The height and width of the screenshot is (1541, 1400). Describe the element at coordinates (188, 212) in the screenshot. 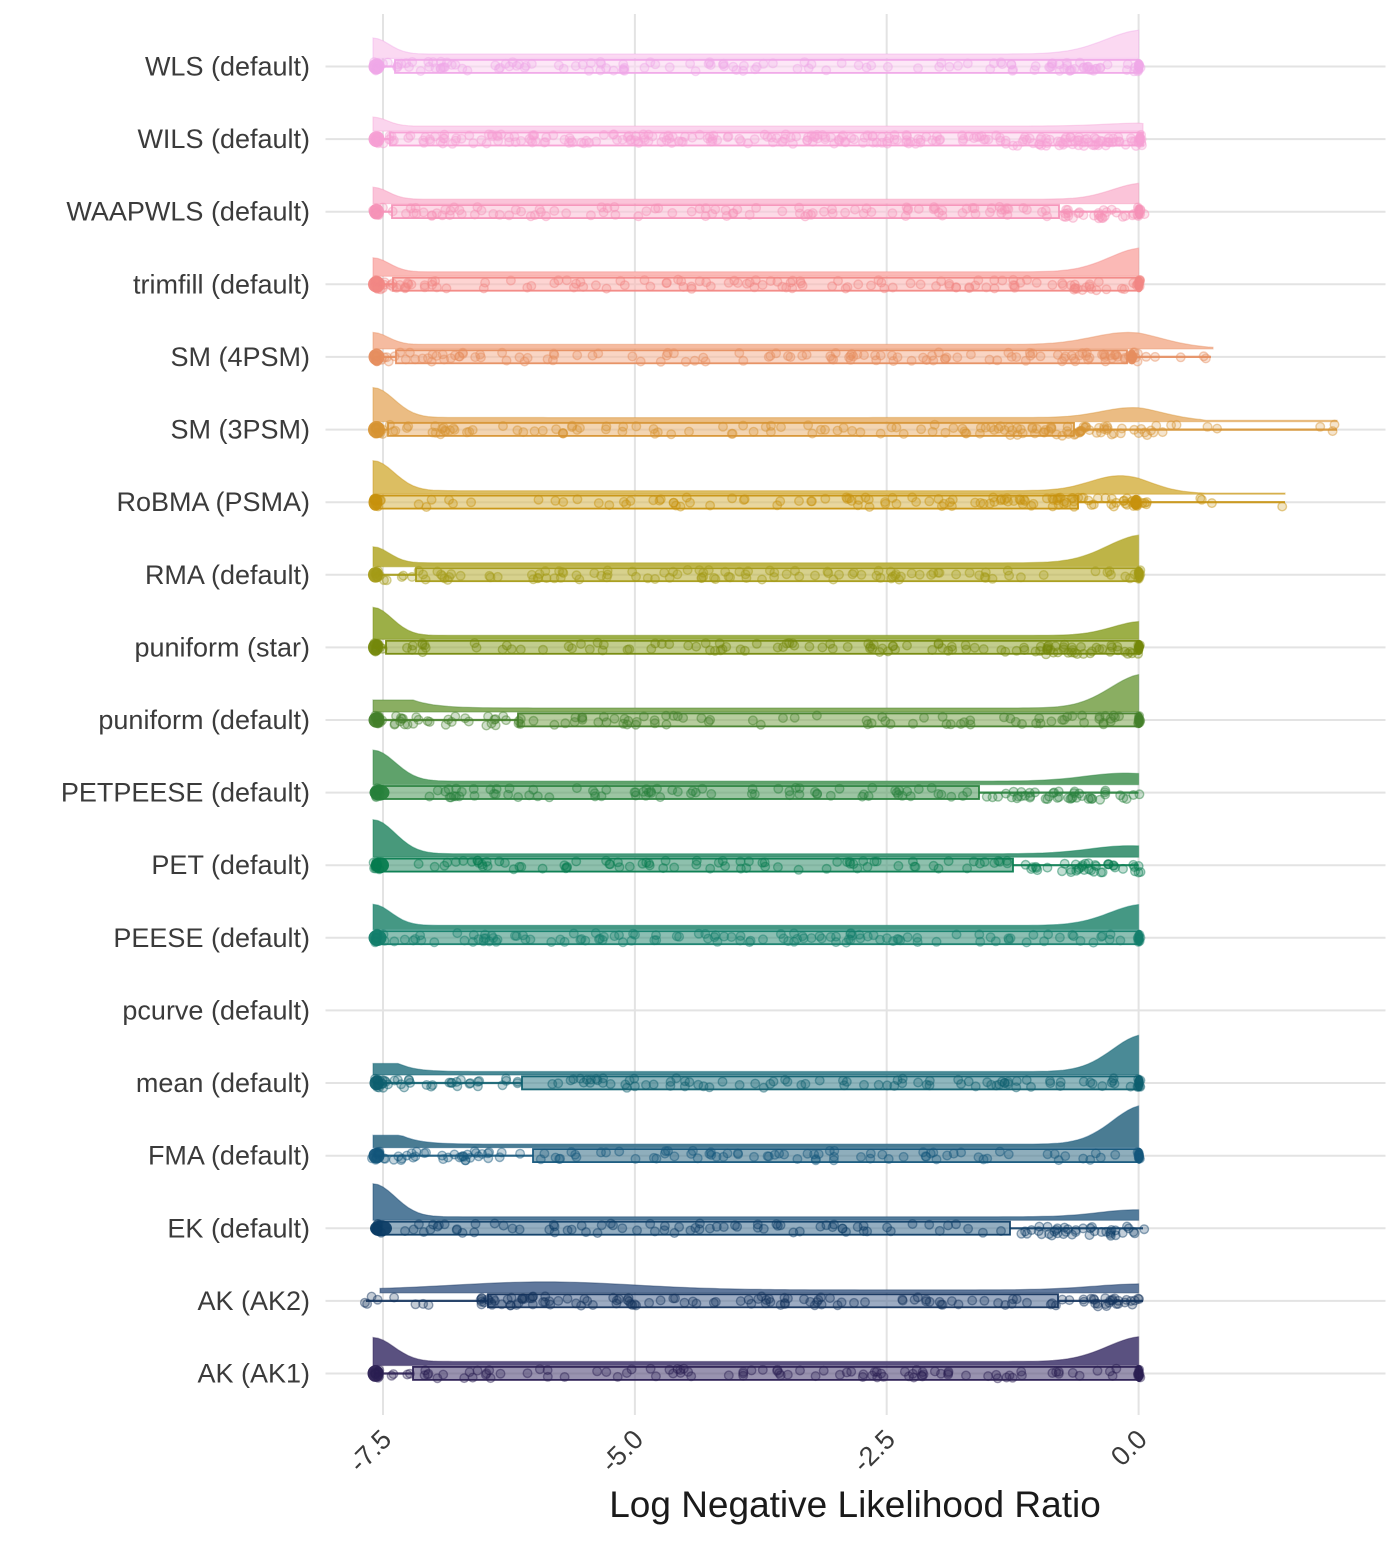

I see `svg-text: WAAPWLS (default)` at that location.